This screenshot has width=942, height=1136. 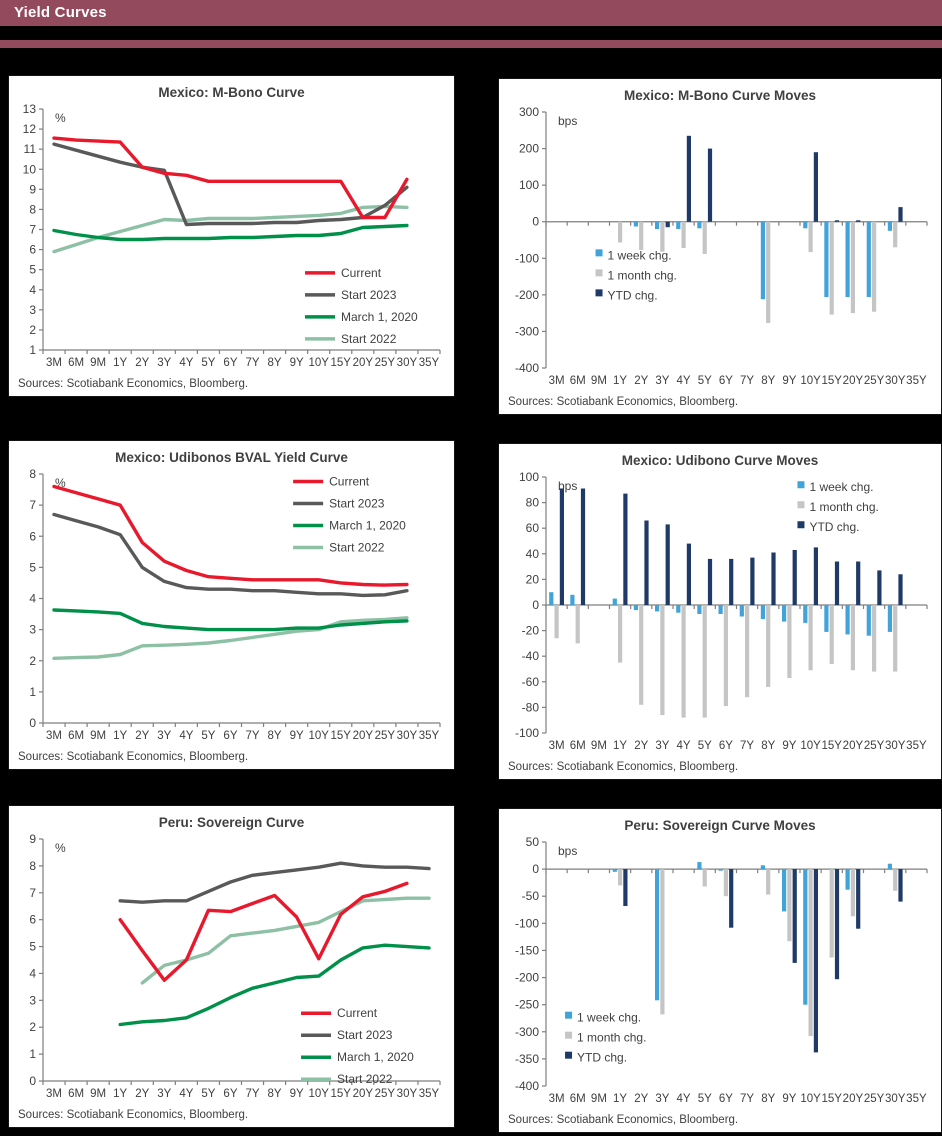 What do you see at coordinates (527, 733) in the screenshot?
I see `y-tick-label: -100` at bounding box center [527, 733].